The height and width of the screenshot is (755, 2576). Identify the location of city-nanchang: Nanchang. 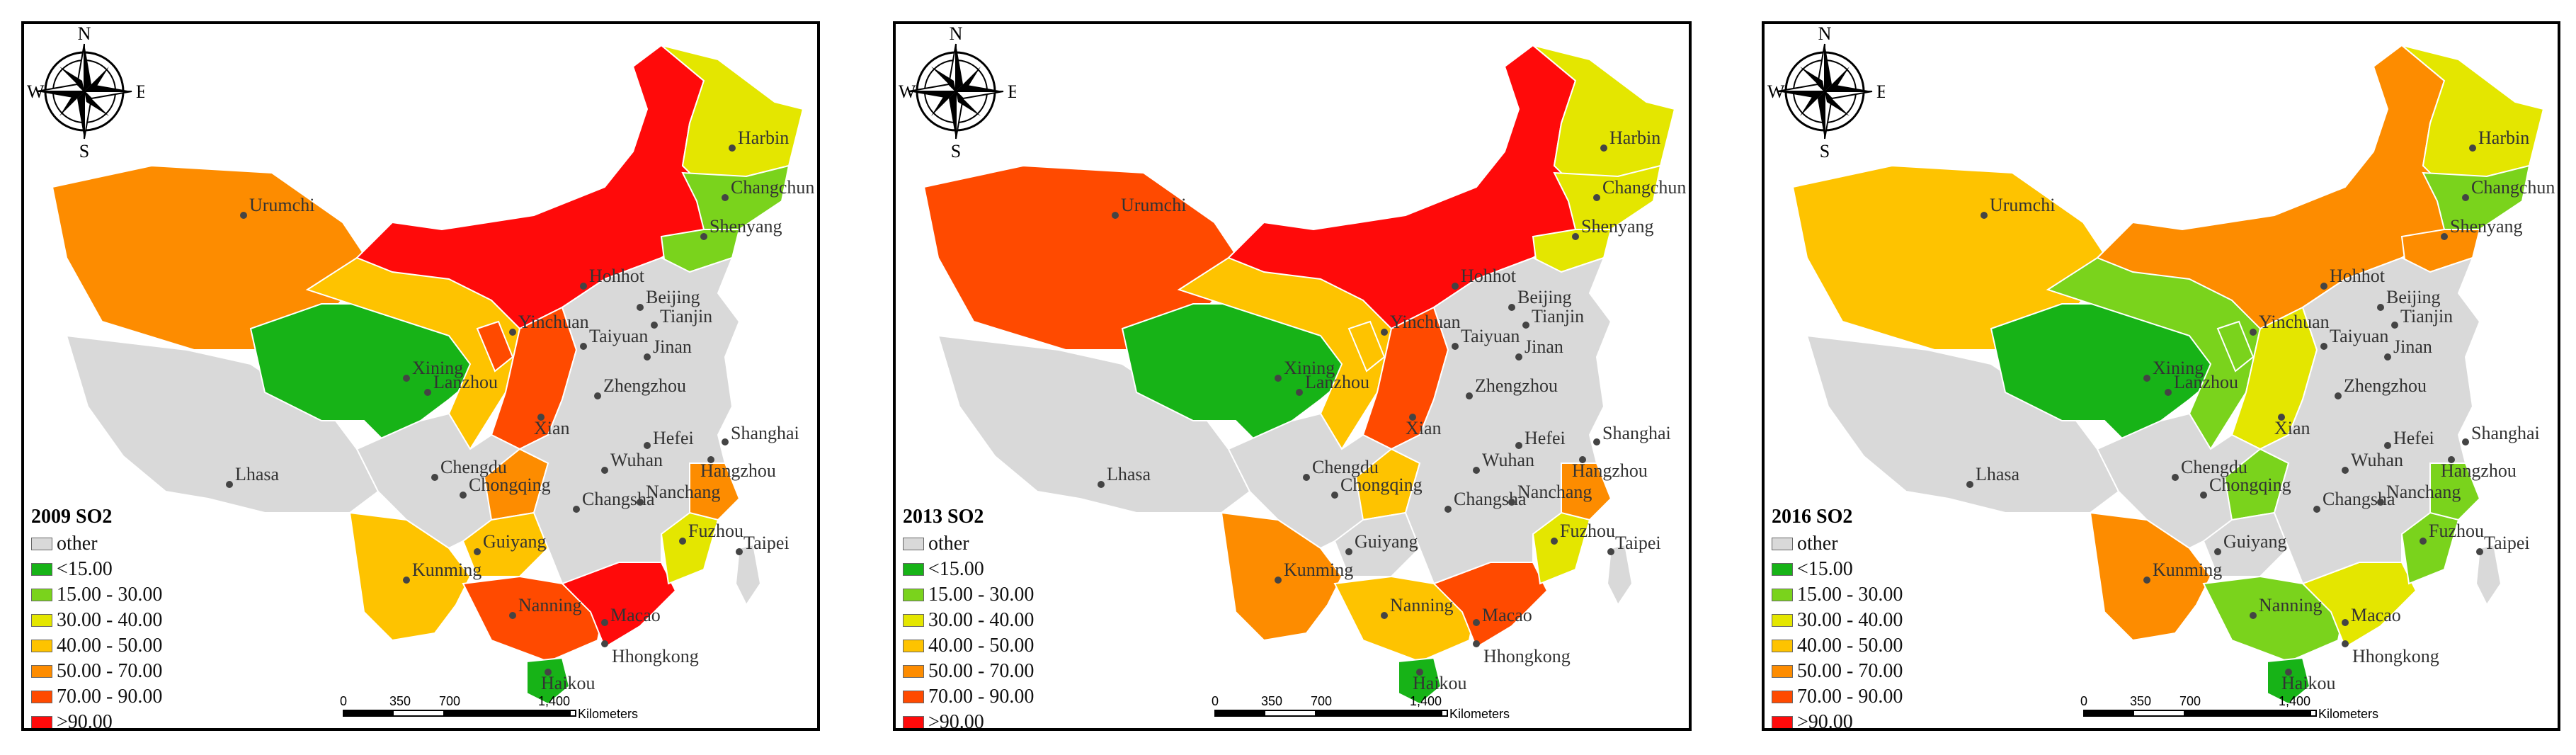
(678, 494).